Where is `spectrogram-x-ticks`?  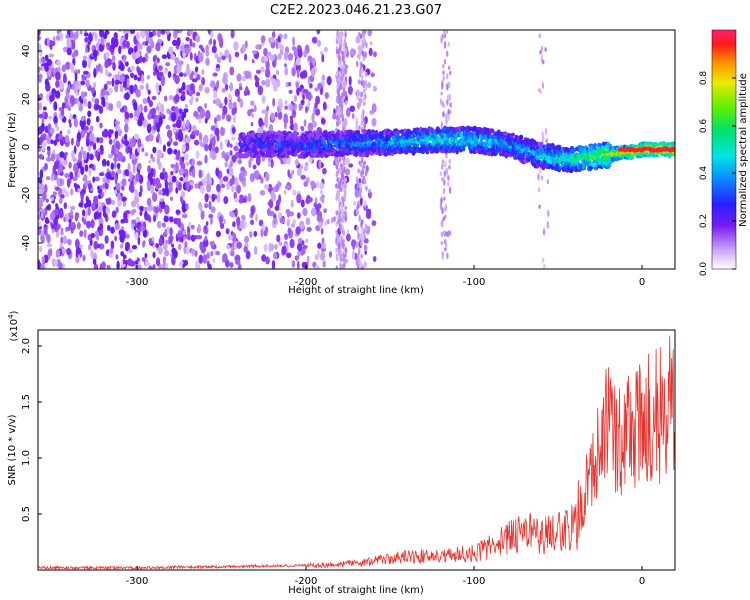 spectrogram-x-ticks is located at coordinates (389, 267).